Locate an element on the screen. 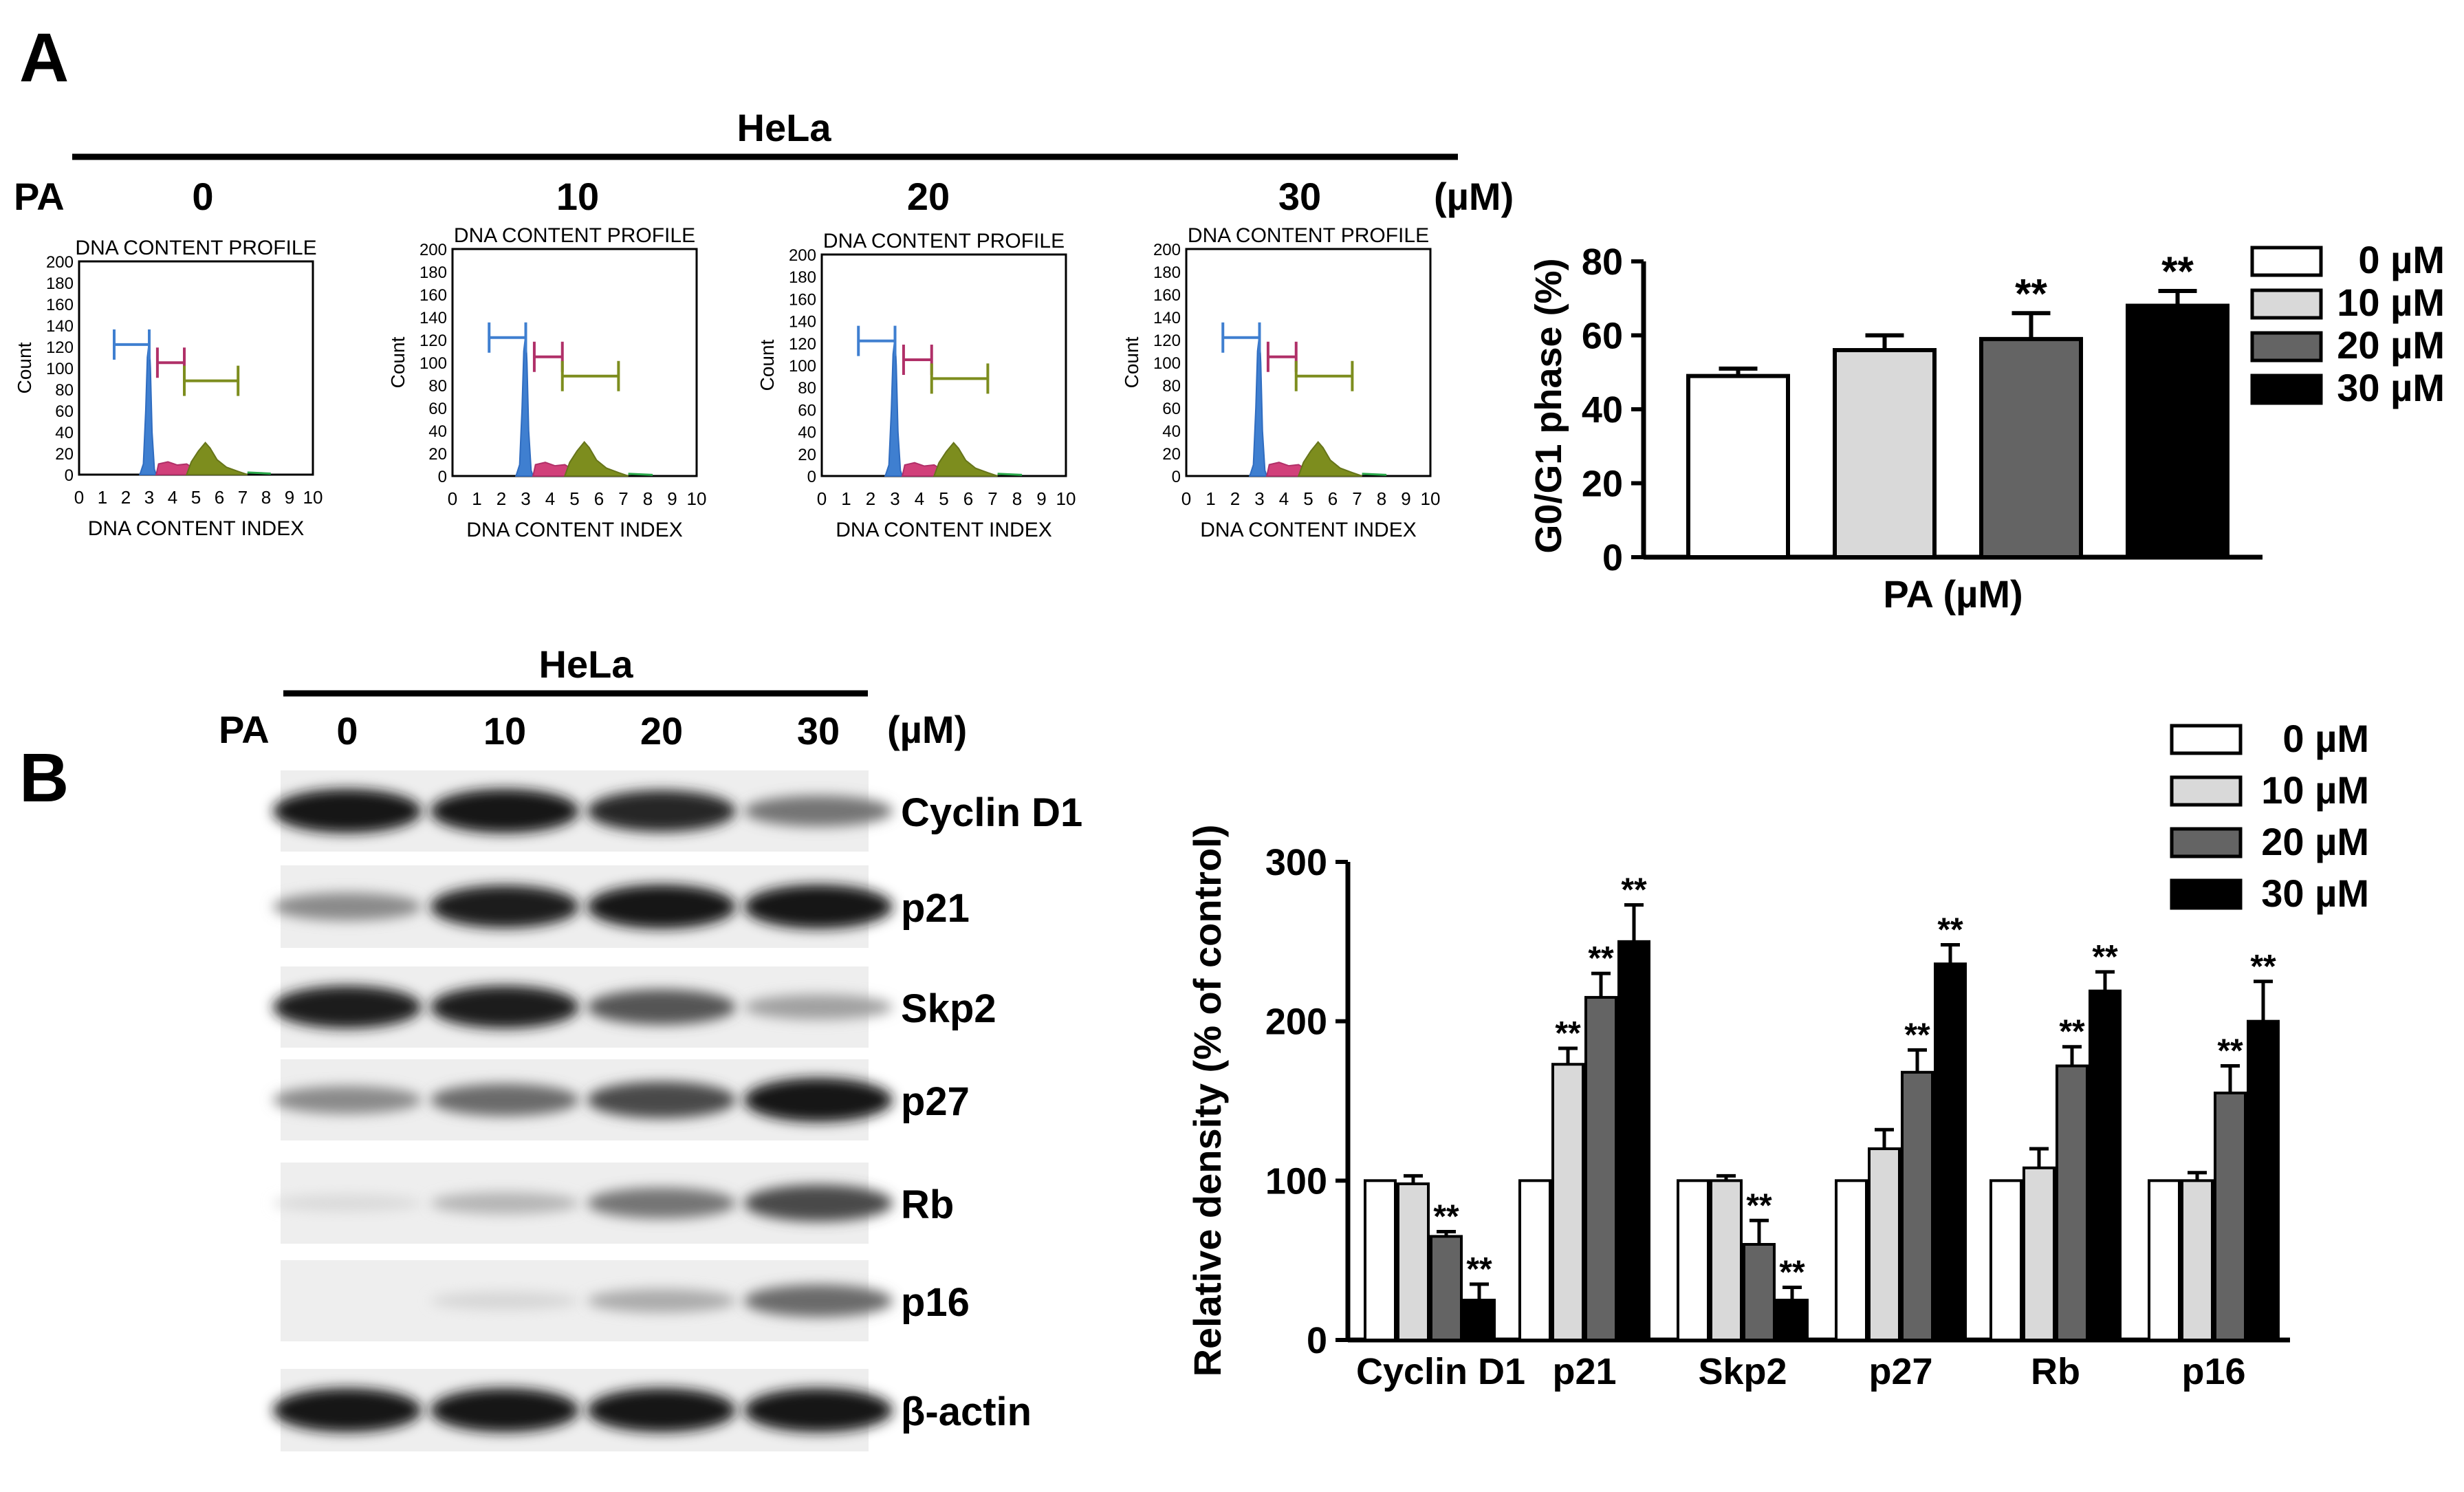  blot-strip: Skp2 is located at coordinates (634, 1007).